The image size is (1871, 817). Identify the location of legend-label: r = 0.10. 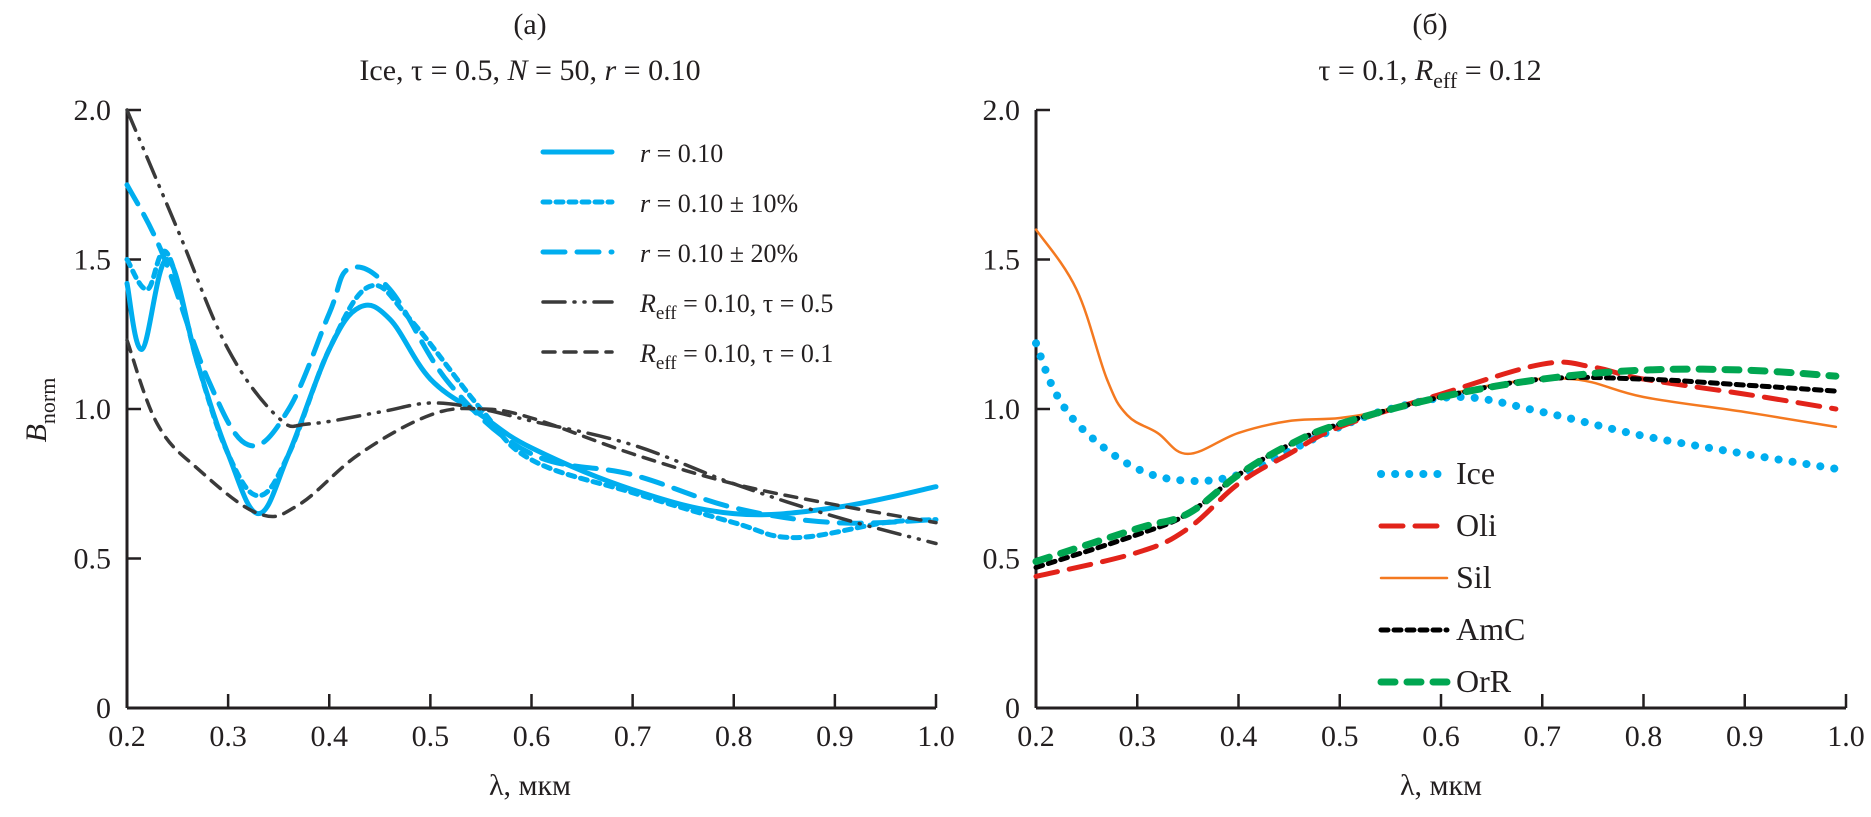
(681, 153).